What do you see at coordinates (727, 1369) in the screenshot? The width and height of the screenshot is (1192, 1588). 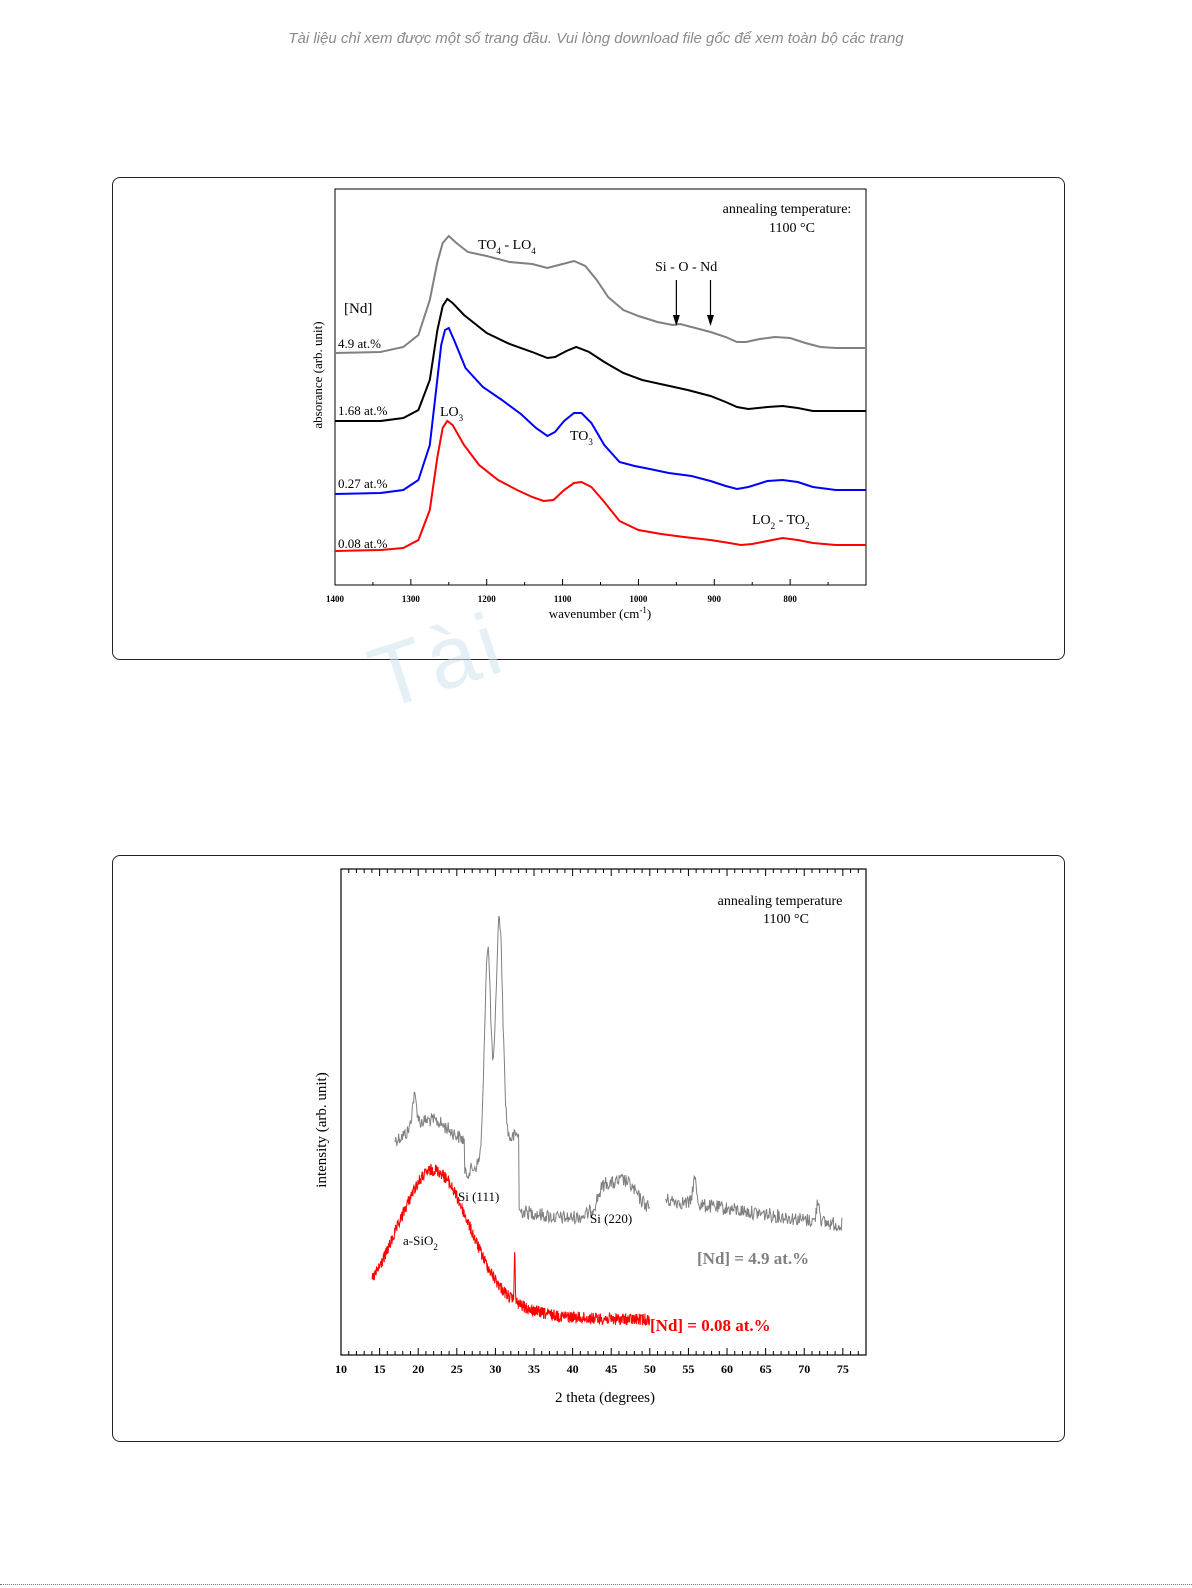 I see `xrd-x-tick-label: 60` at bounding box center [727, 1369].